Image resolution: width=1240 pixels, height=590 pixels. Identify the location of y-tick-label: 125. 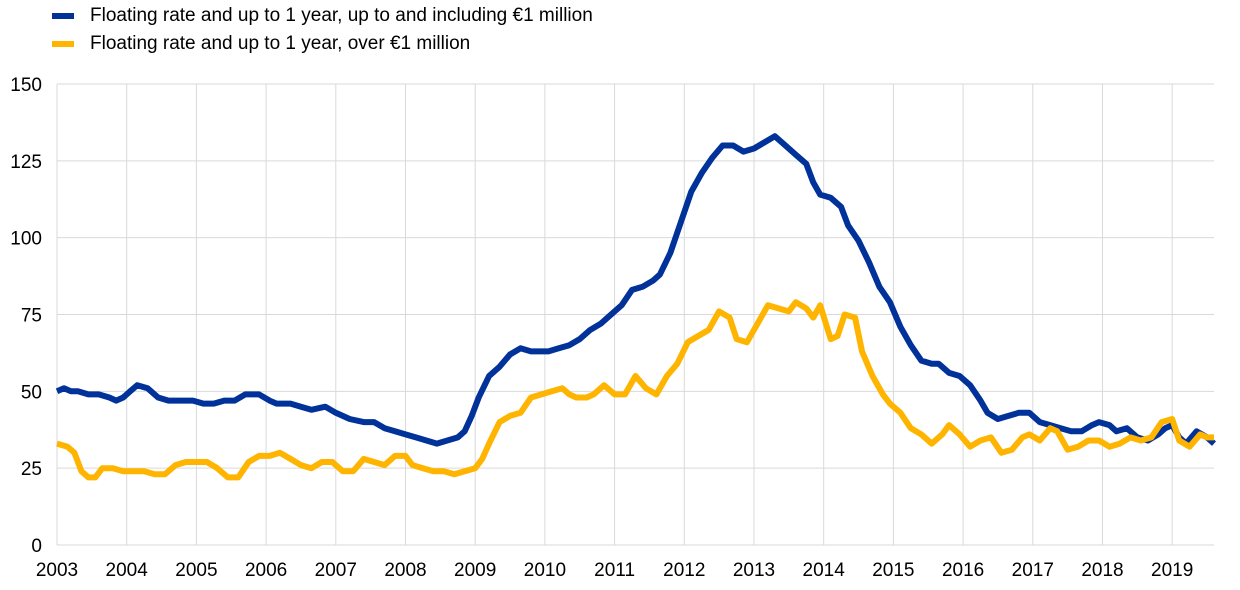
(26, 162).